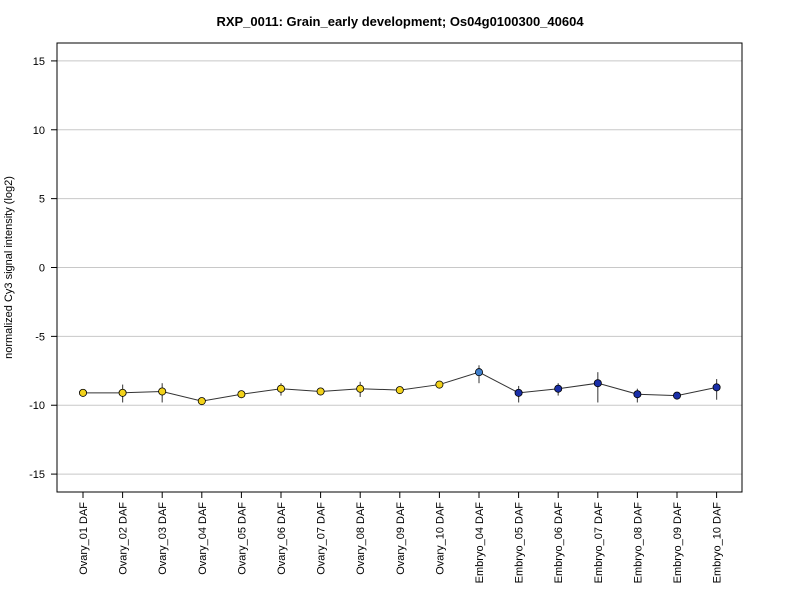 The image size is (800, 600). What do you see at coordinates (322, 538) in the screenshot?
I see `x-tick-label: Ovary_07 DAF` at bounding box center [322, 538].